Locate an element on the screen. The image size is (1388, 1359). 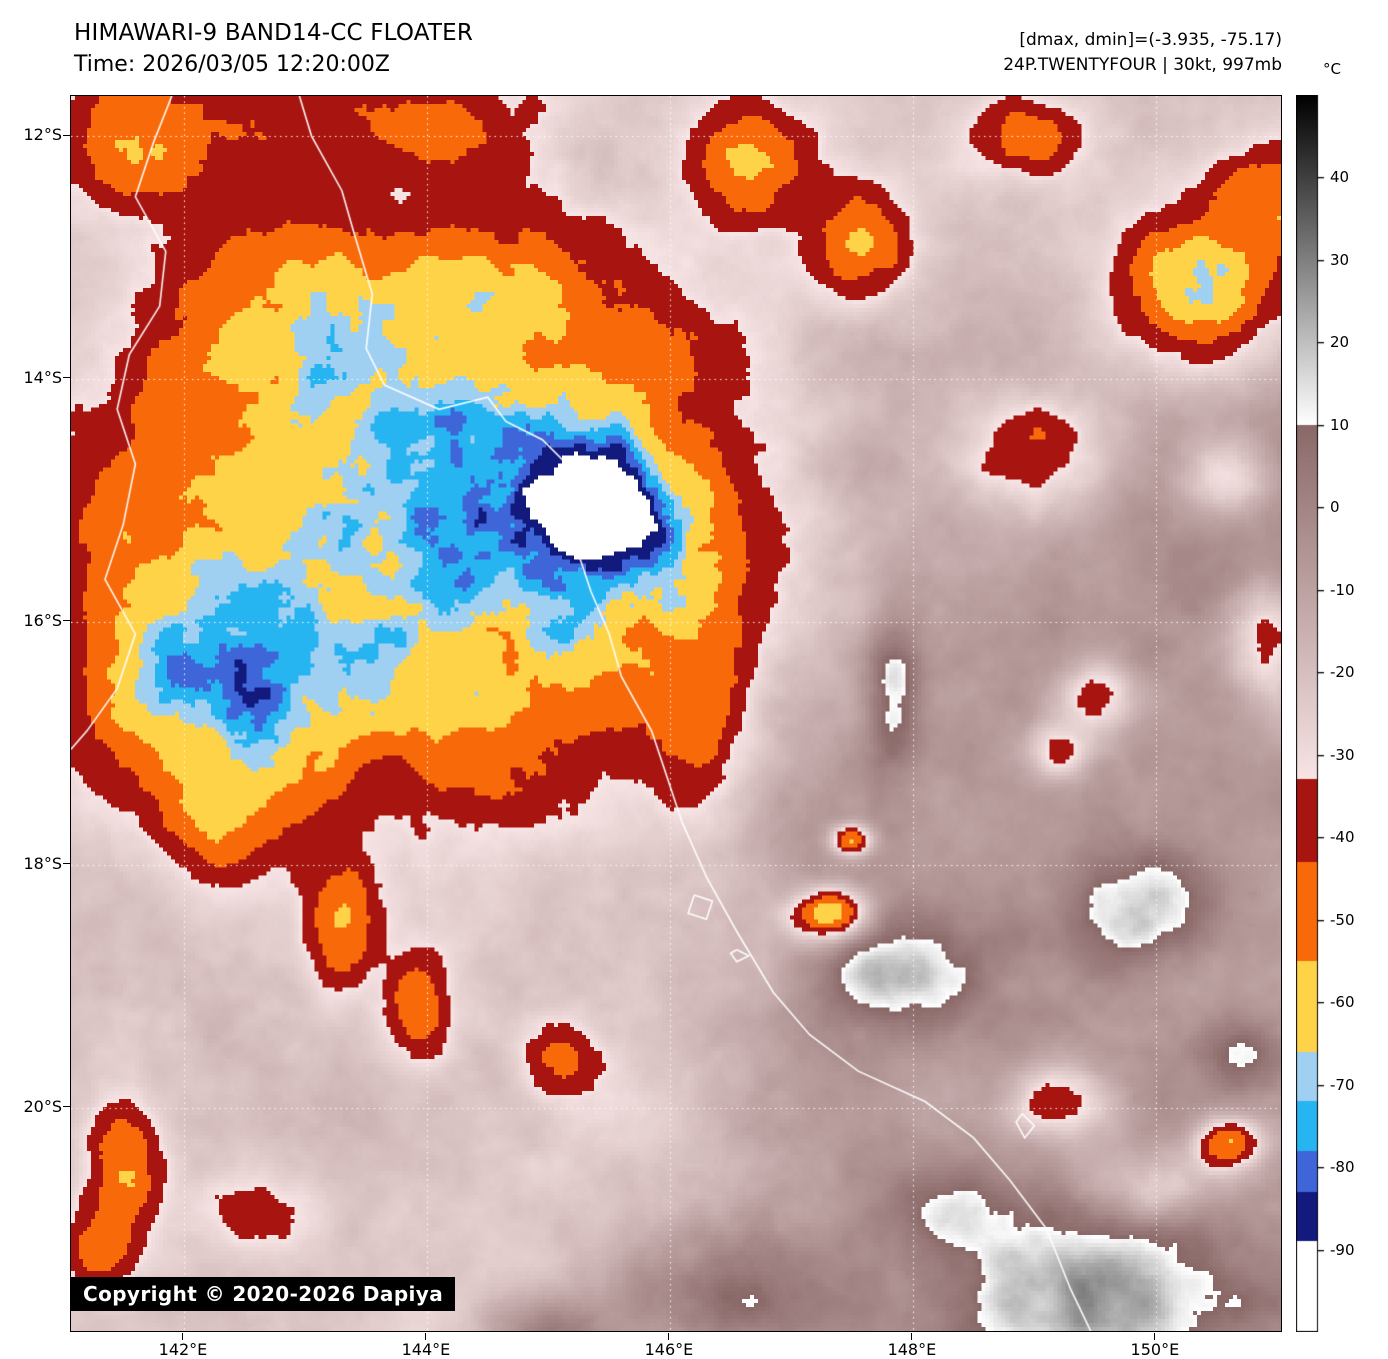
colorbar-tick-label: -70 is located at coordinates (1342, 1084).